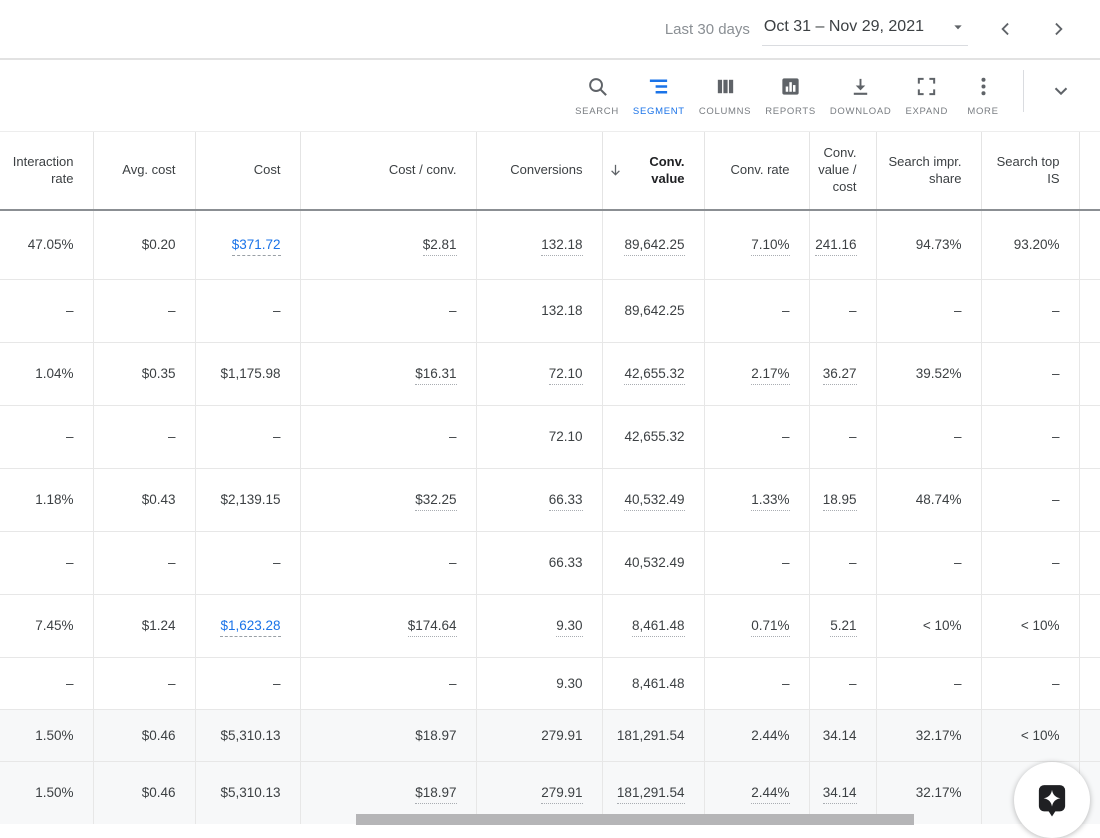 The image size is (1100, 838). I want to click on toolbar-reports-button: REPORTS, so click(790, 96).